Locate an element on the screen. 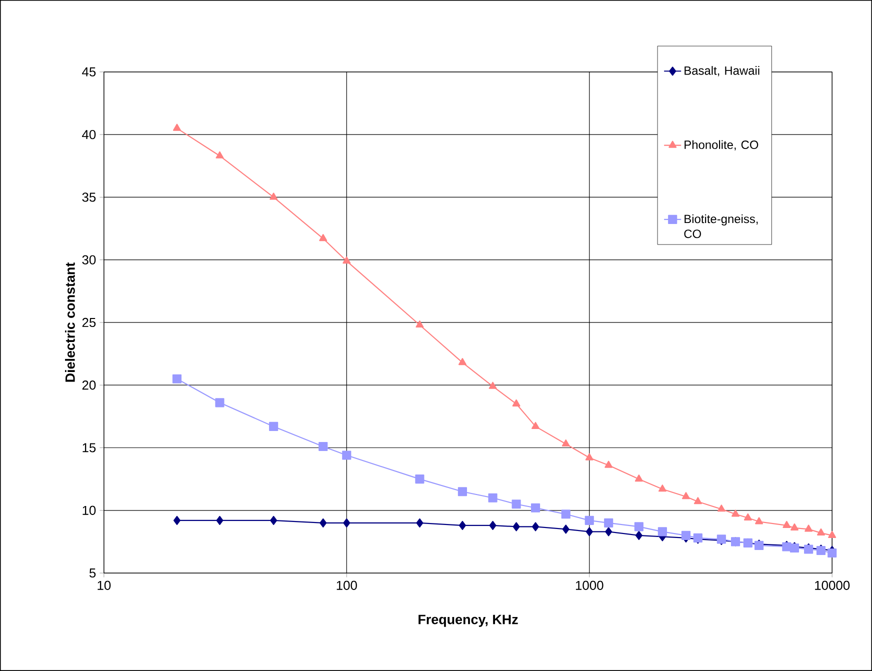 This screenshot has width=872, height=671. y-axis-title: Dielectric constant is located at coordinates (70, 322).